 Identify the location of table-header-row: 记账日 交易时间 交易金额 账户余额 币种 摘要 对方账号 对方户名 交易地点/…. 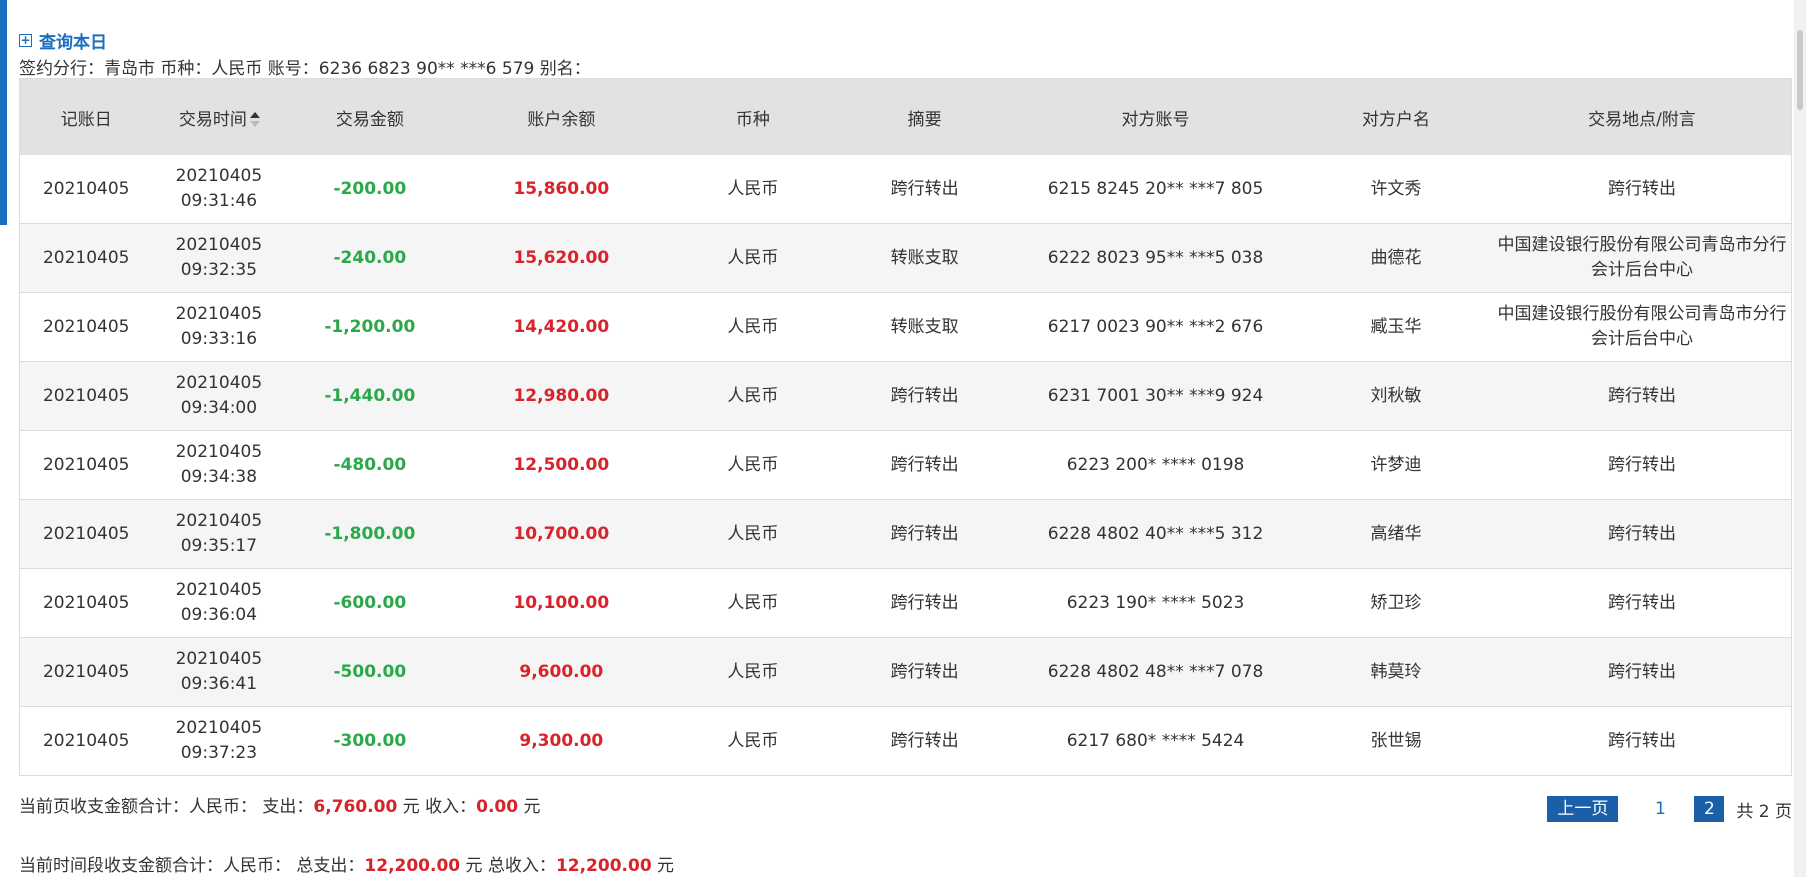
(905, 116).